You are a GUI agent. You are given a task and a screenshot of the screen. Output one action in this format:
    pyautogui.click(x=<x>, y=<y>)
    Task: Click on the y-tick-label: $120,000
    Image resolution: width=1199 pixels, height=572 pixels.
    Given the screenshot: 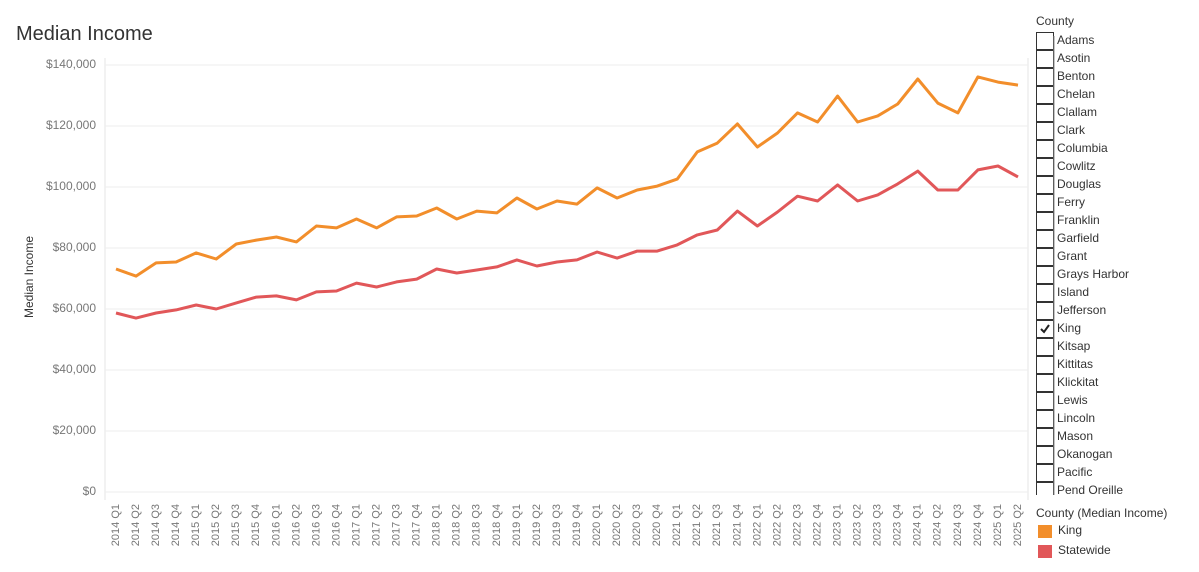 What is the action you would take?
    pyautogui.click(x=71, y=125)
    